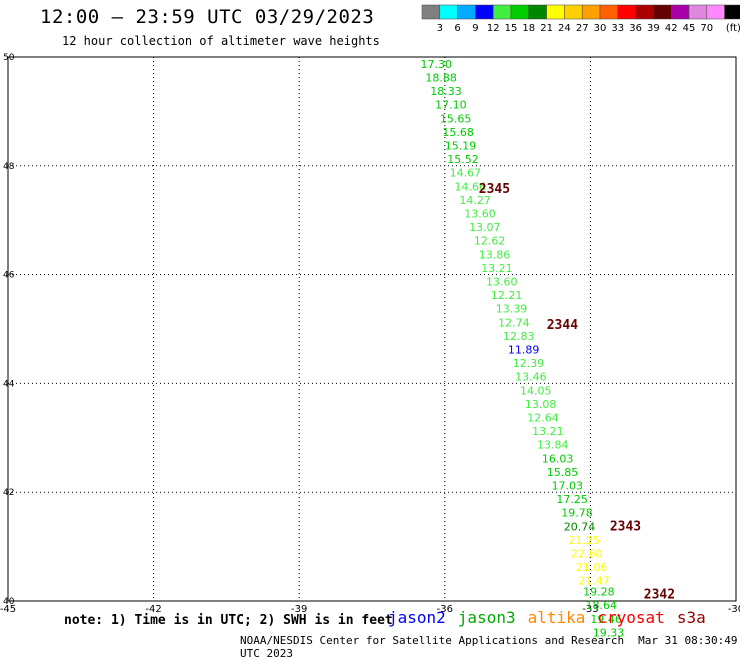 This screenshot has width=740, height=660. Describe the element at coordinates (556, 617) in the screenshot. I see `satellite-name: altika` at that location.